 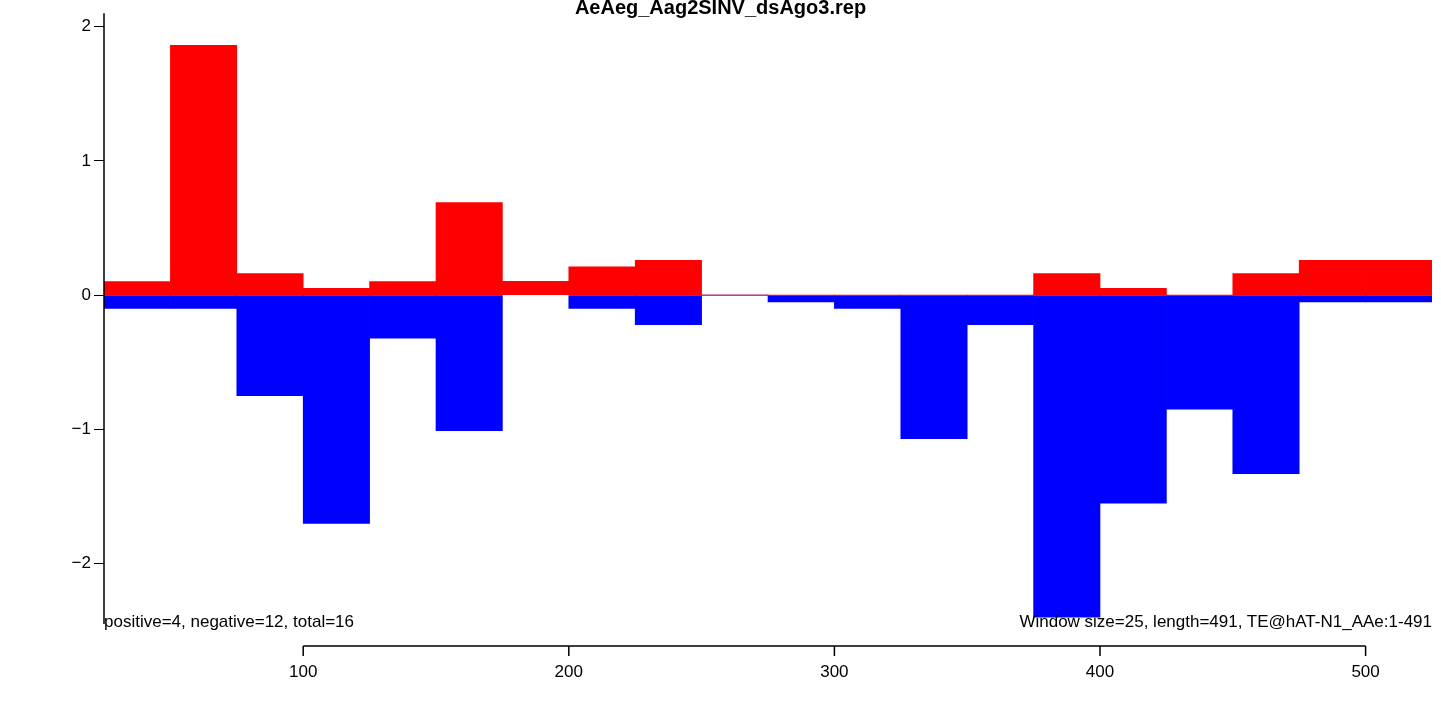 I want to click on y-tick-label: −1, so click(x=81, y=429).